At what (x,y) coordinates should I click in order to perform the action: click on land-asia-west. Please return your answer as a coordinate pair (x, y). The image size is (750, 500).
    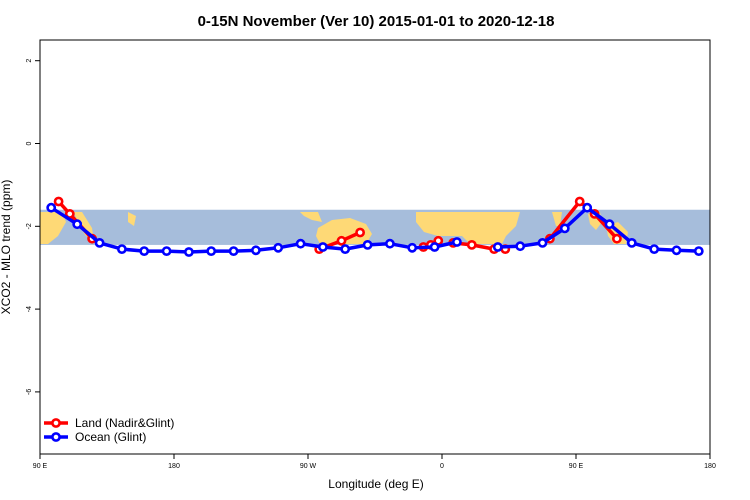
    Looking at the image, I should click on (53, 228).